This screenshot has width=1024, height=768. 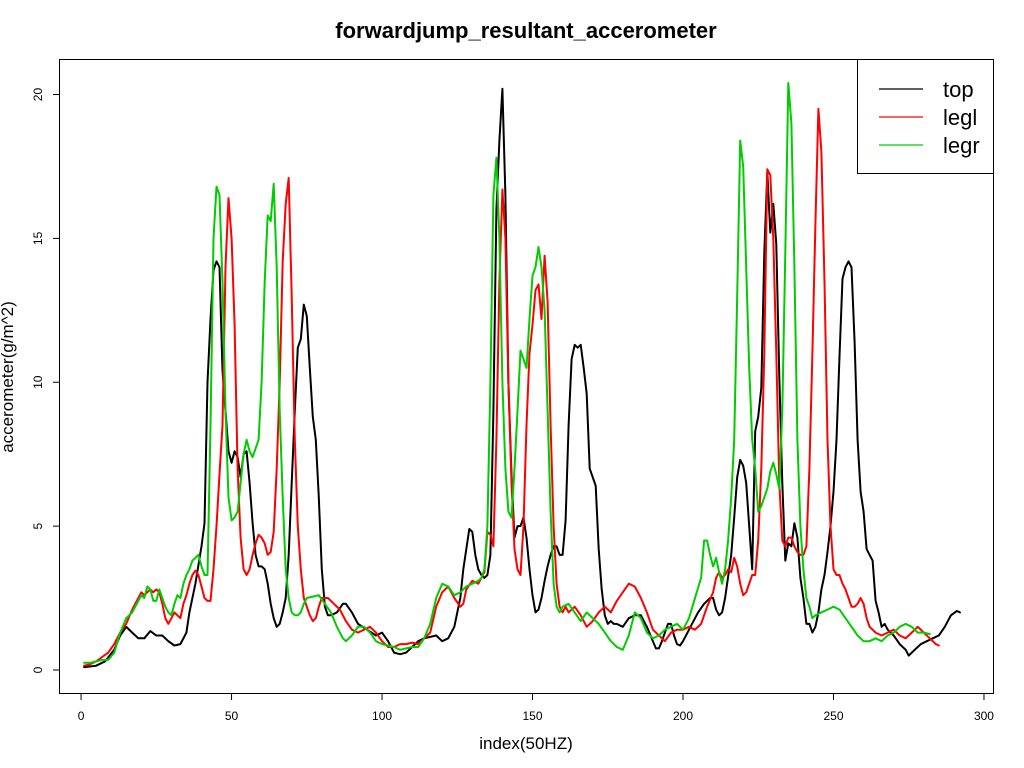 I want to click on x-tick-label: 50, so click(x=232, y=716).